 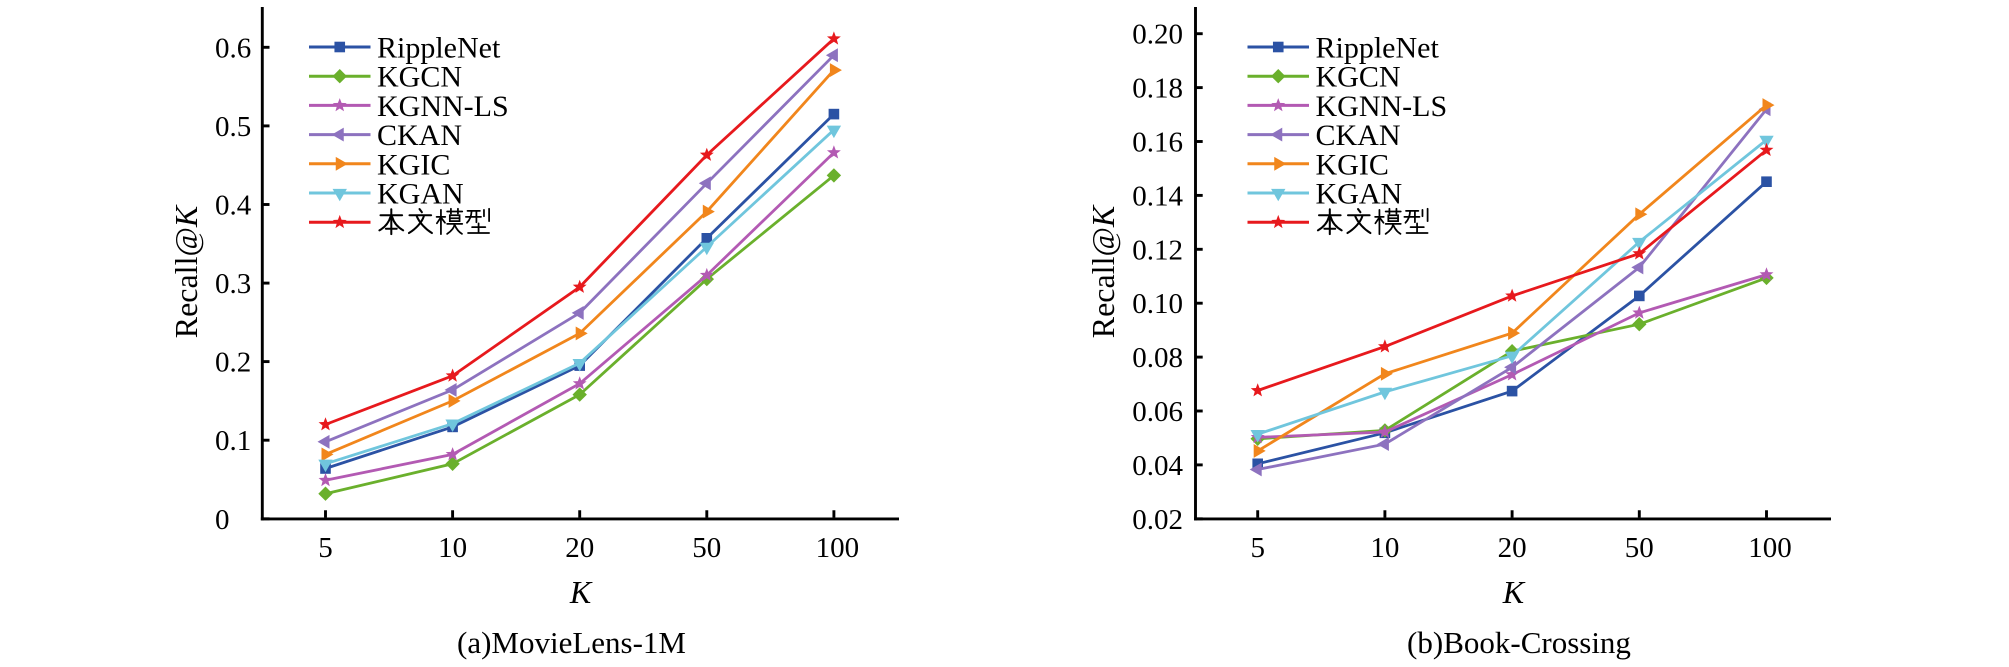 What do you see at coordinates (1157, 304) in the screenshot?
I see `svg-text: 0.10` at bounding box center [1157, 304].